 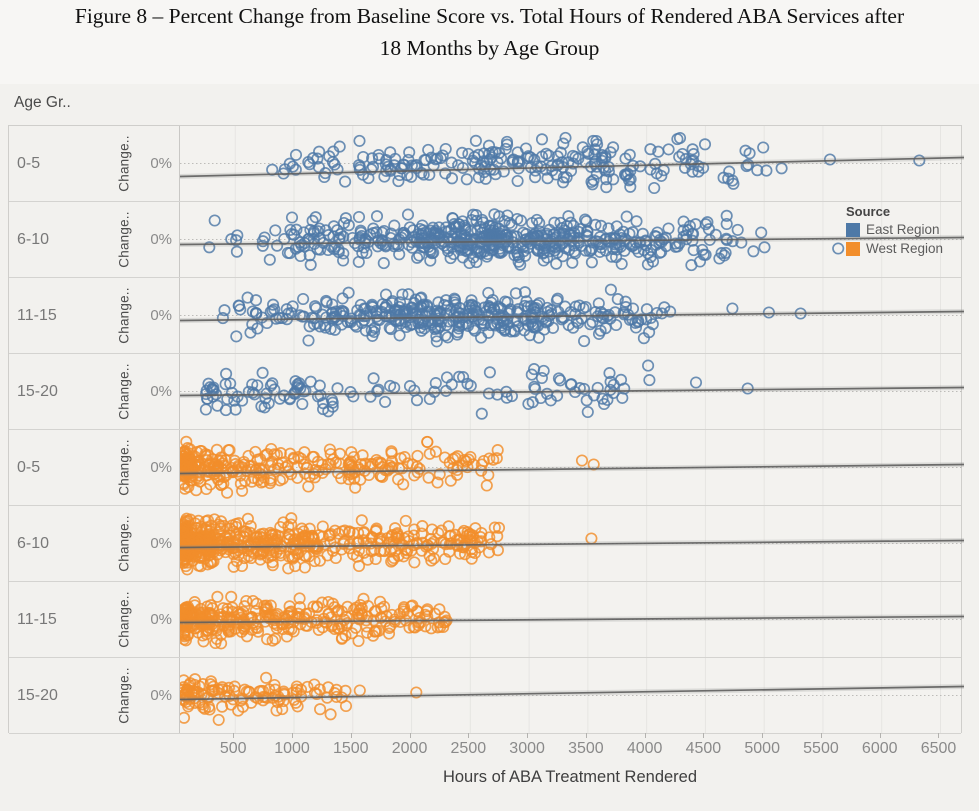 What do you see at coordinates (894, 229) in the screenshot?
I see `legend-entry-east: East Region` at bounding box center [894, 229].